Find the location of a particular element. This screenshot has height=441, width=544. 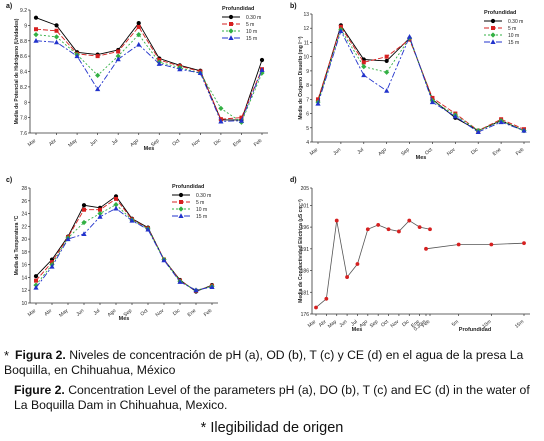

y-tick-label: 16 is located at coordinates (24, 266).